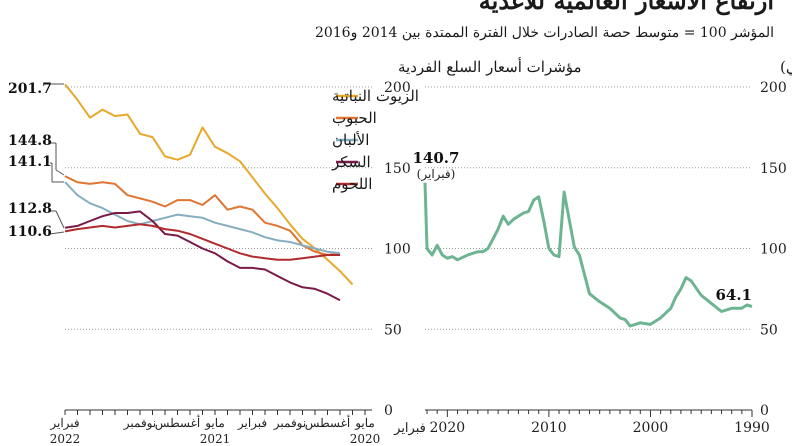 This screenshot has width=792, height=446. Describe the element at coordinates (350, 140) in the screenshot. I see `legend-label: الألبان` at that location.